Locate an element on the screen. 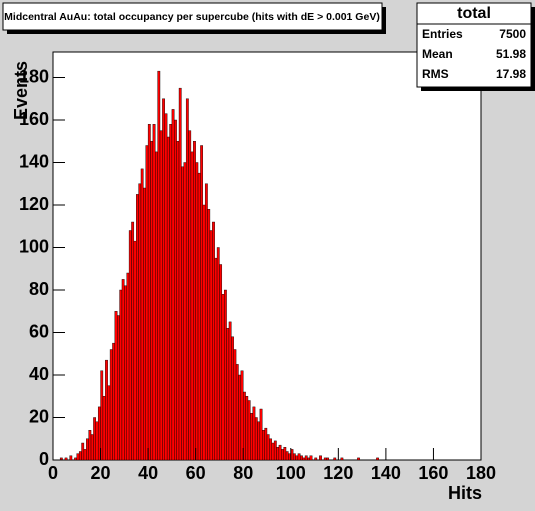 This screenshot has height=511, width=535. y-tick-label: 0 is located at coordinates (44, 459).